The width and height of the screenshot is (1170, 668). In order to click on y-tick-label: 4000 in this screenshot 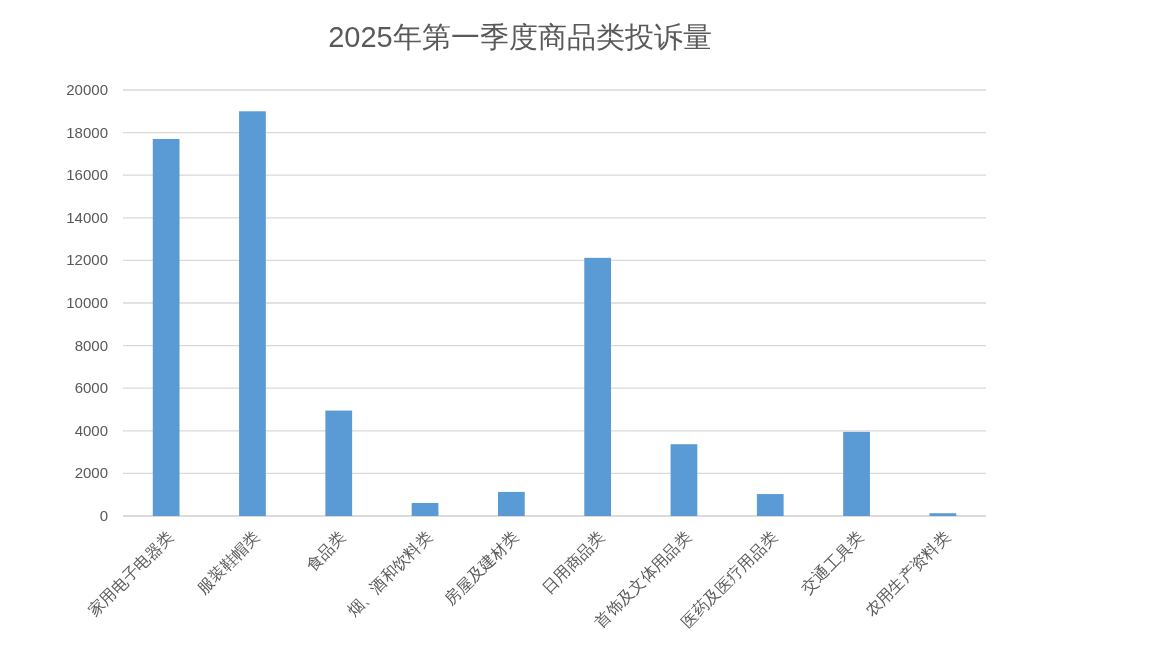, I will do `click(91, 430)`.